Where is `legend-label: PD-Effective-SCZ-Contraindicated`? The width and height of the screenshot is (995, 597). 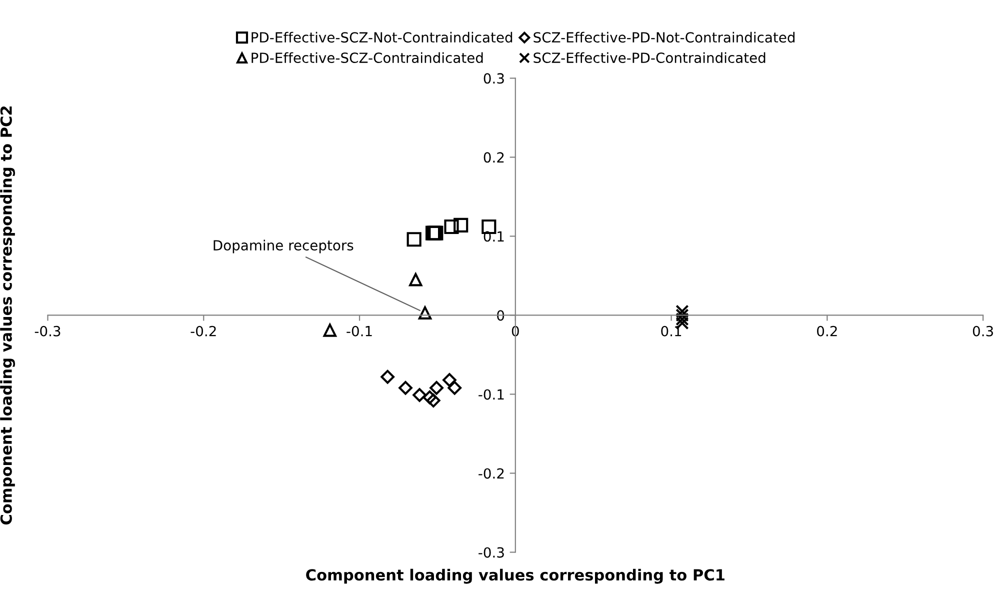
legend-label: PD-Effective-SCZ-Contraindicated is located at coordinates (367, 58).